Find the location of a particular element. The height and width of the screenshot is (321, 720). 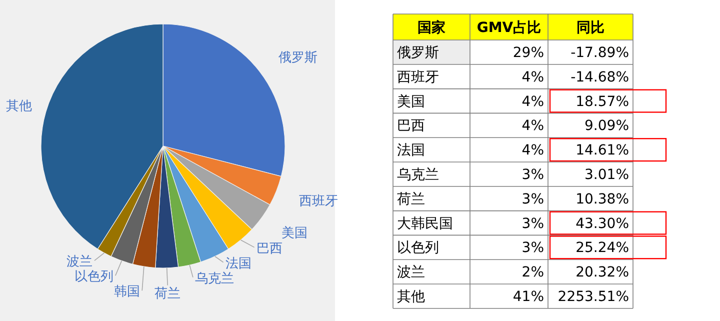

slice-label: 西班牙 is located at coordinates (318, 201).